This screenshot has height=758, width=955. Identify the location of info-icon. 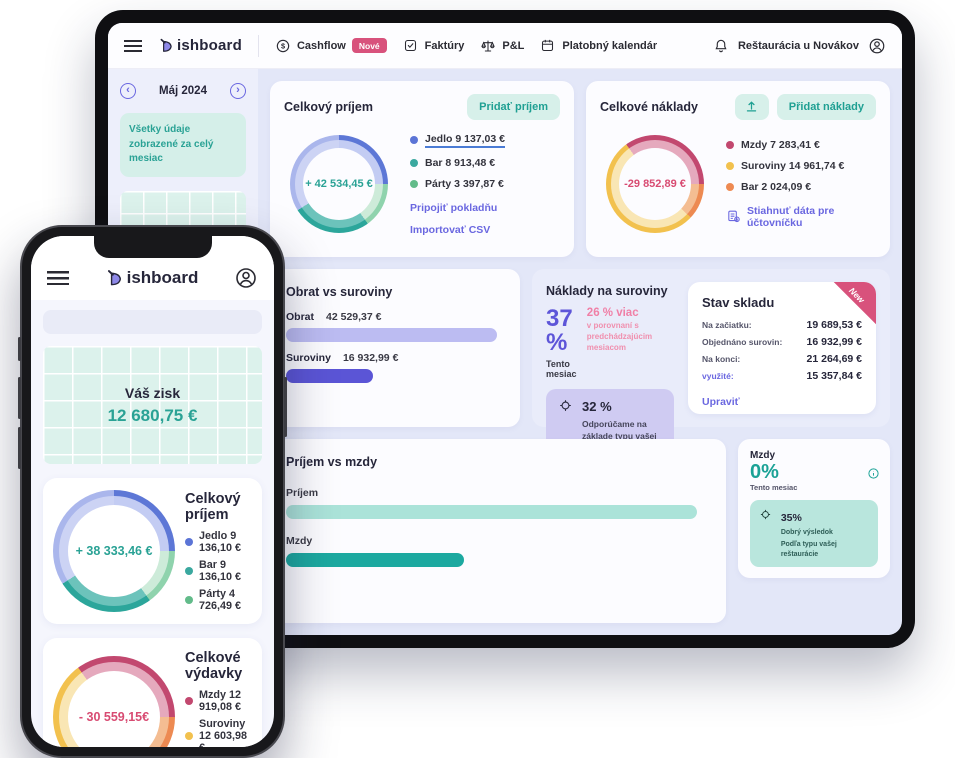
(873, 473).